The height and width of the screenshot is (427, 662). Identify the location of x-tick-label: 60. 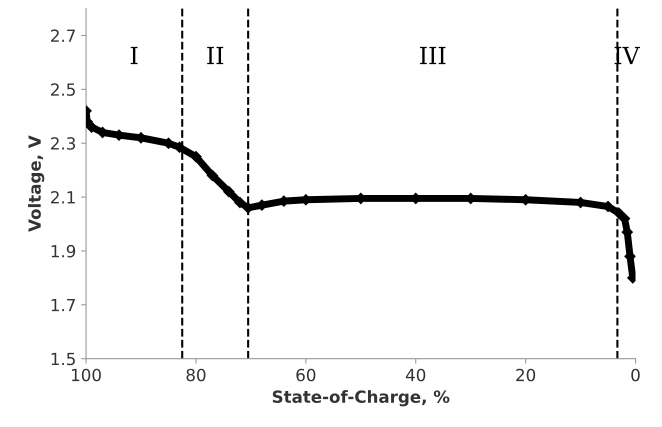
(306, 375).